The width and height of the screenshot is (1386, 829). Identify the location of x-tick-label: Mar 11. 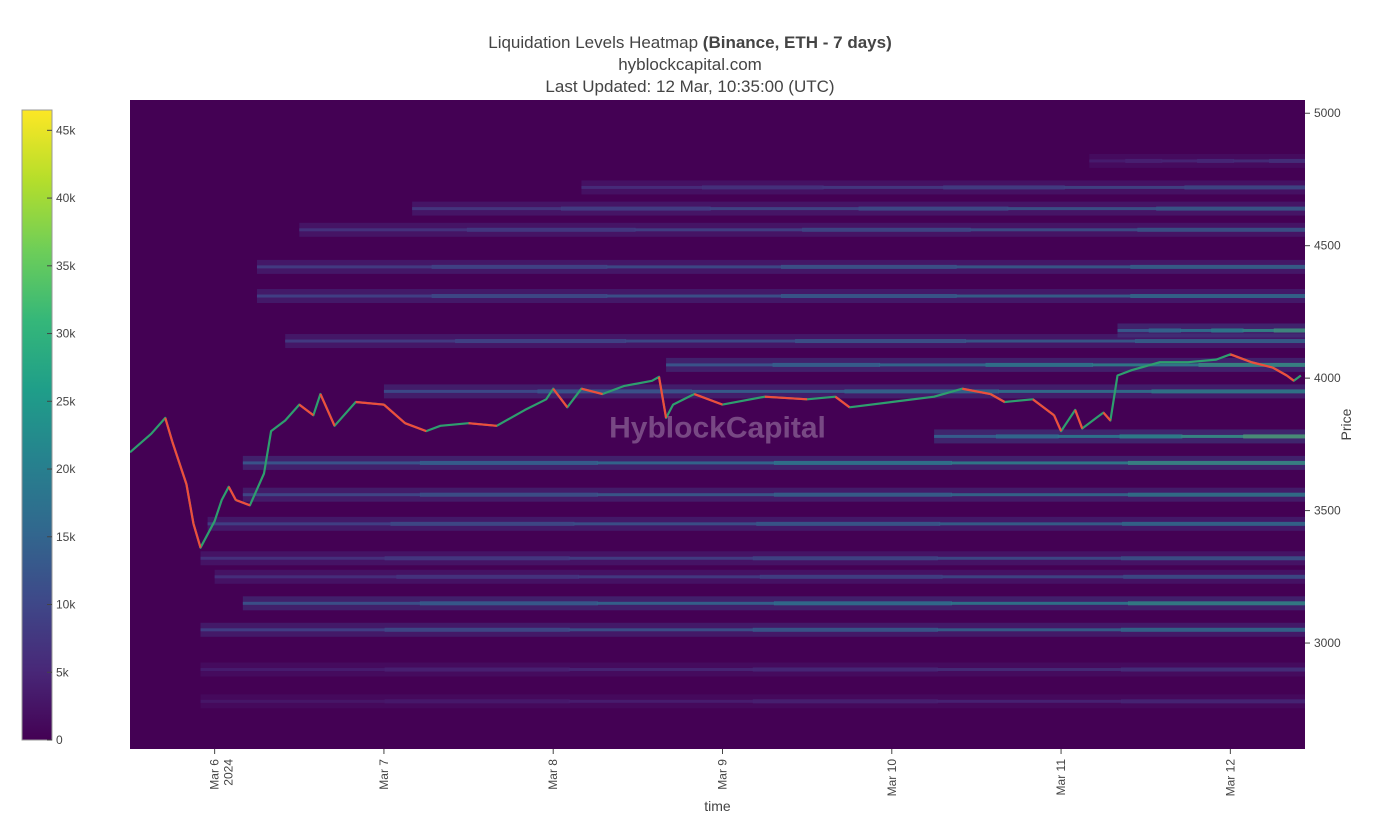
(1061, 777).